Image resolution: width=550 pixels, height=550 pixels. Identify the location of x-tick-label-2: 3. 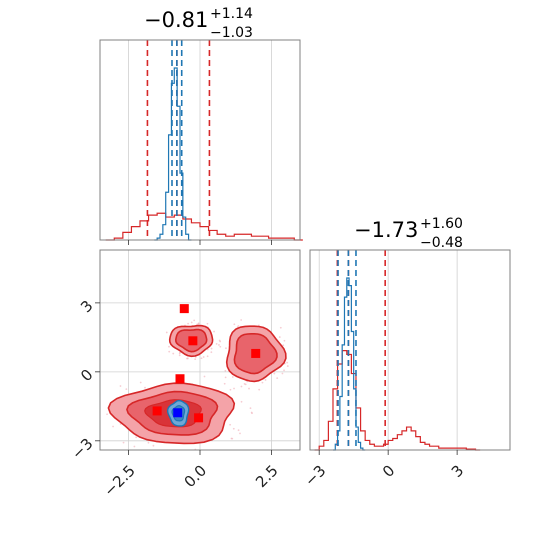
(457, 471).